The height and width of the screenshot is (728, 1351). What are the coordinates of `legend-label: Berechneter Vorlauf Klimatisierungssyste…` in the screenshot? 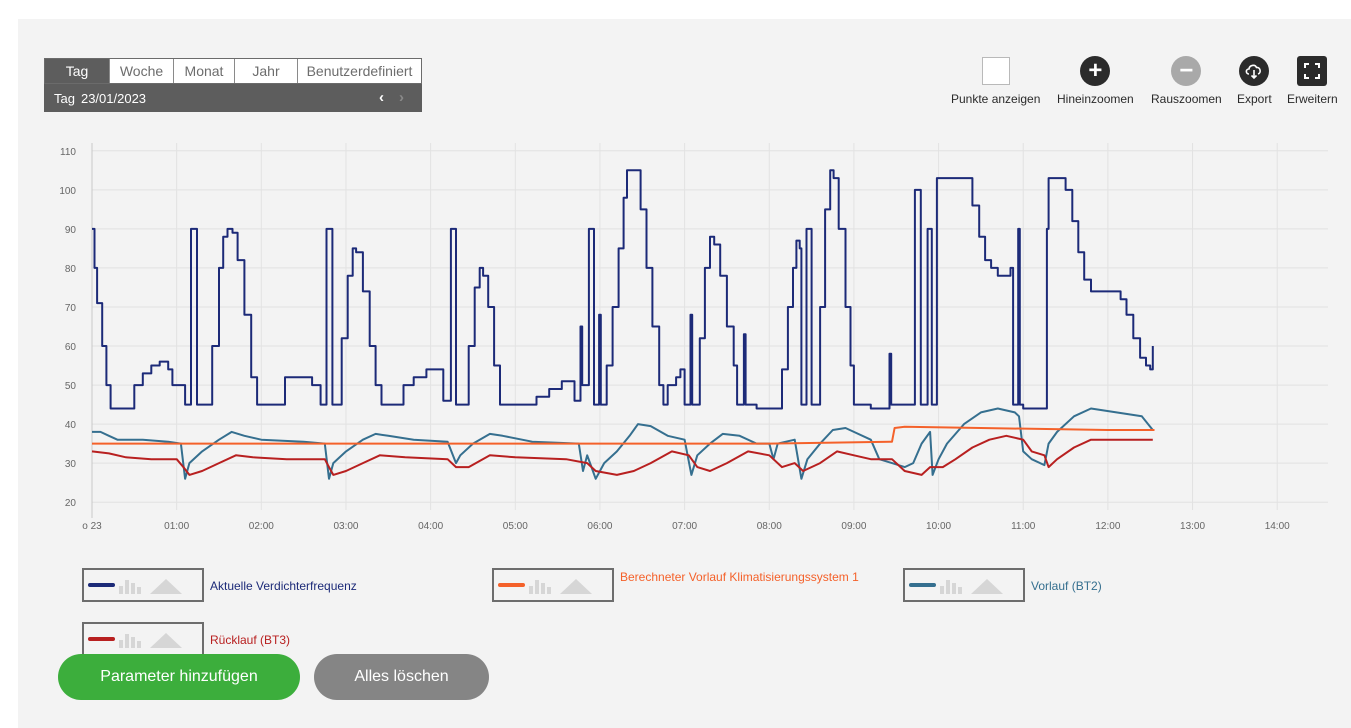 It's located at (739, 577).